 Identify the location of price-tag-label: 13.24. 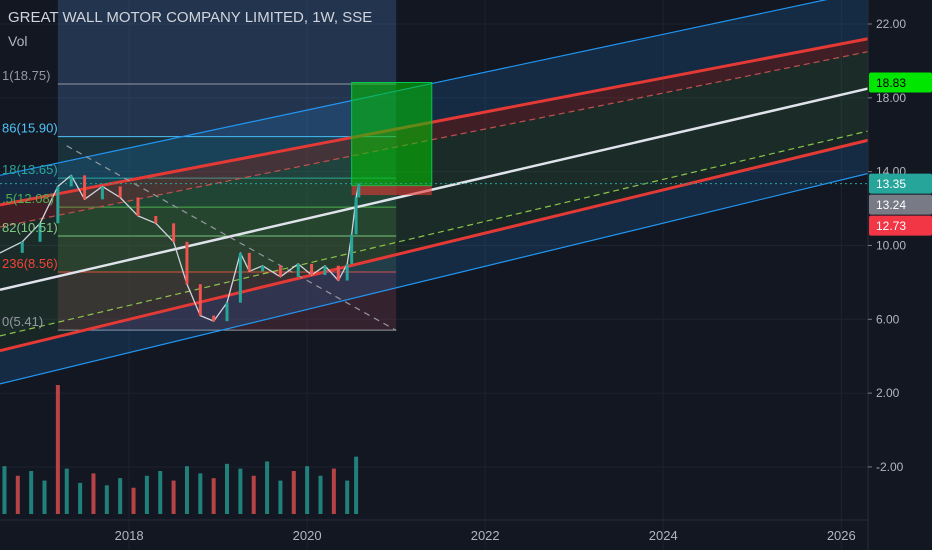
(891, 205).